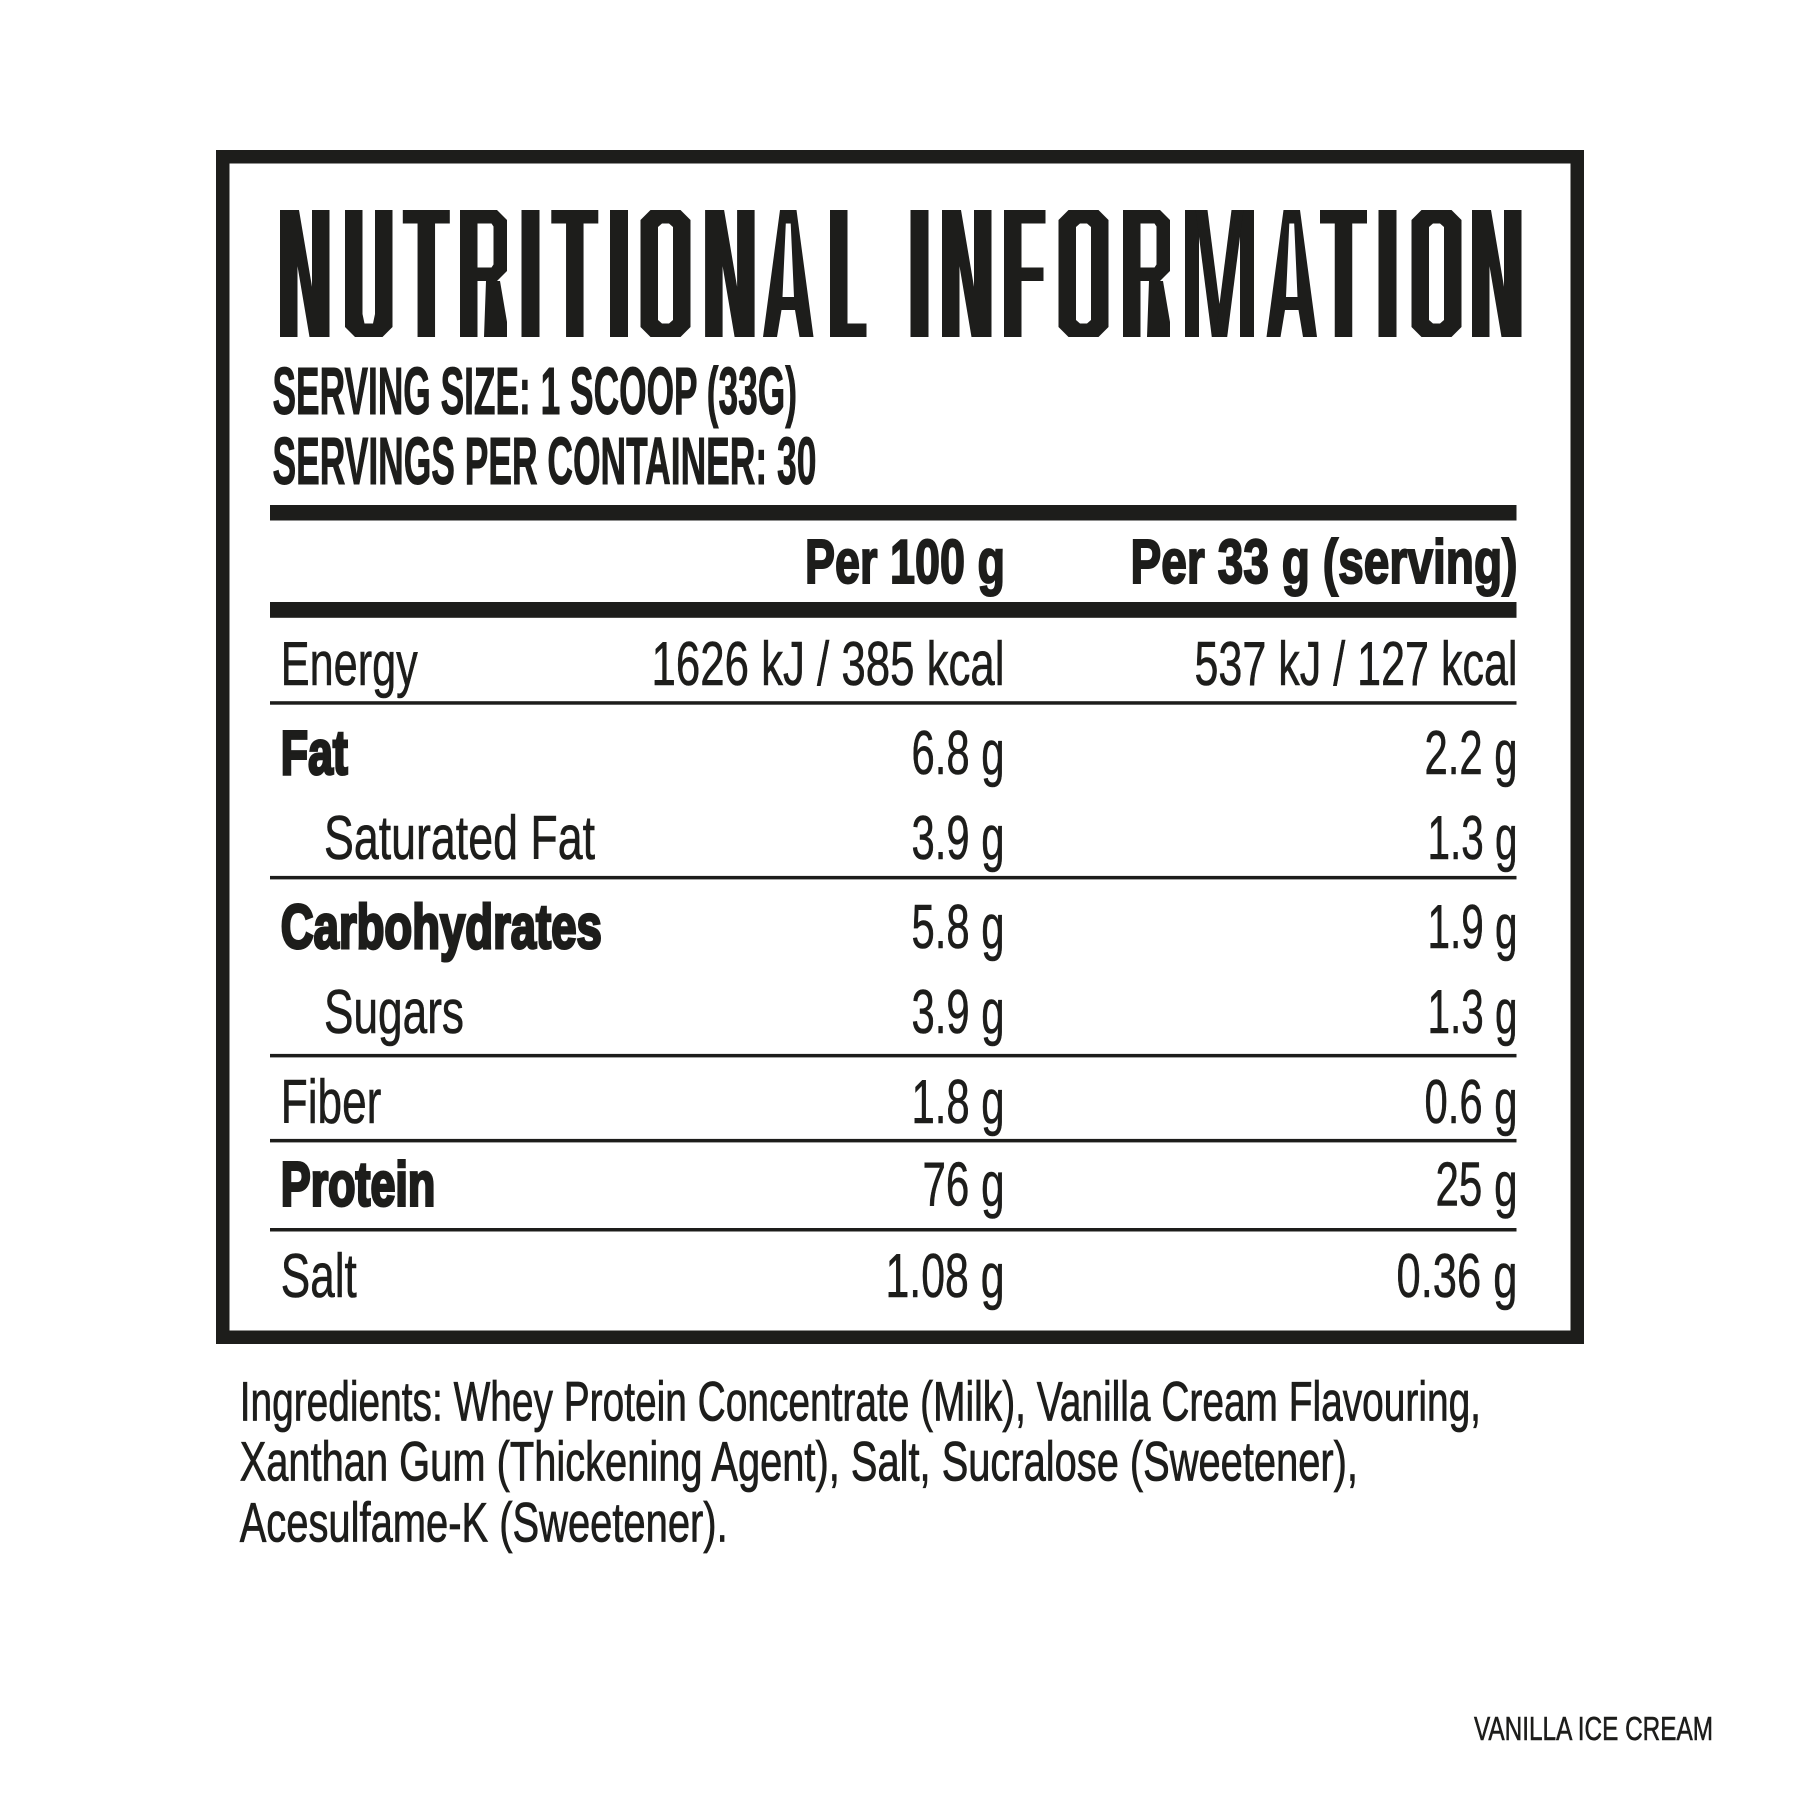 Image resolution: width=1800 pixels, height=1800 pixels. Describe the element at coordinates (459, 838) in the screenshot. I see `svg-text: Saturated Fat` at that location.